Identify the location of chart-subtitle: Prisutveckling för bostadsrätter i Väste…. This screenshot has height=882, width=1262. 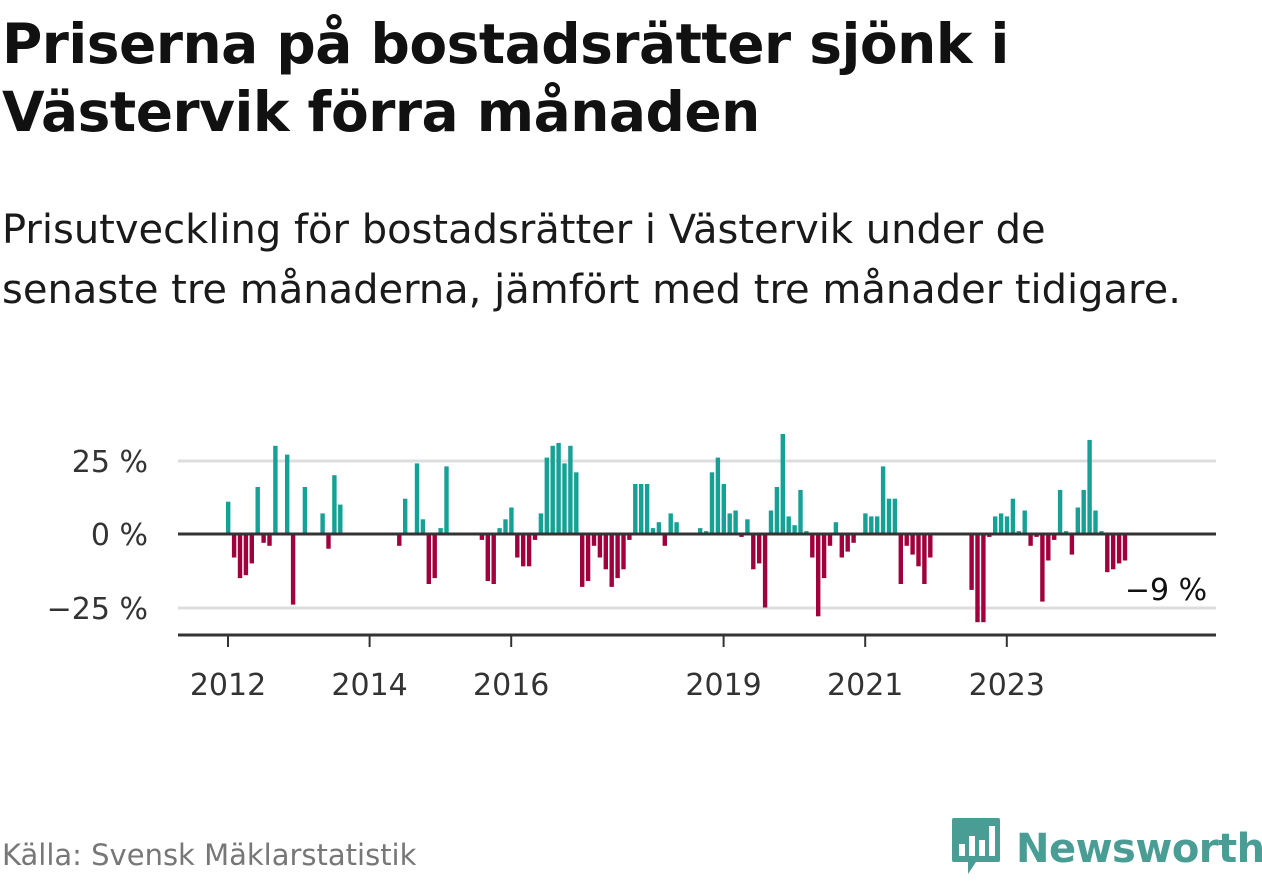
(591, 260).